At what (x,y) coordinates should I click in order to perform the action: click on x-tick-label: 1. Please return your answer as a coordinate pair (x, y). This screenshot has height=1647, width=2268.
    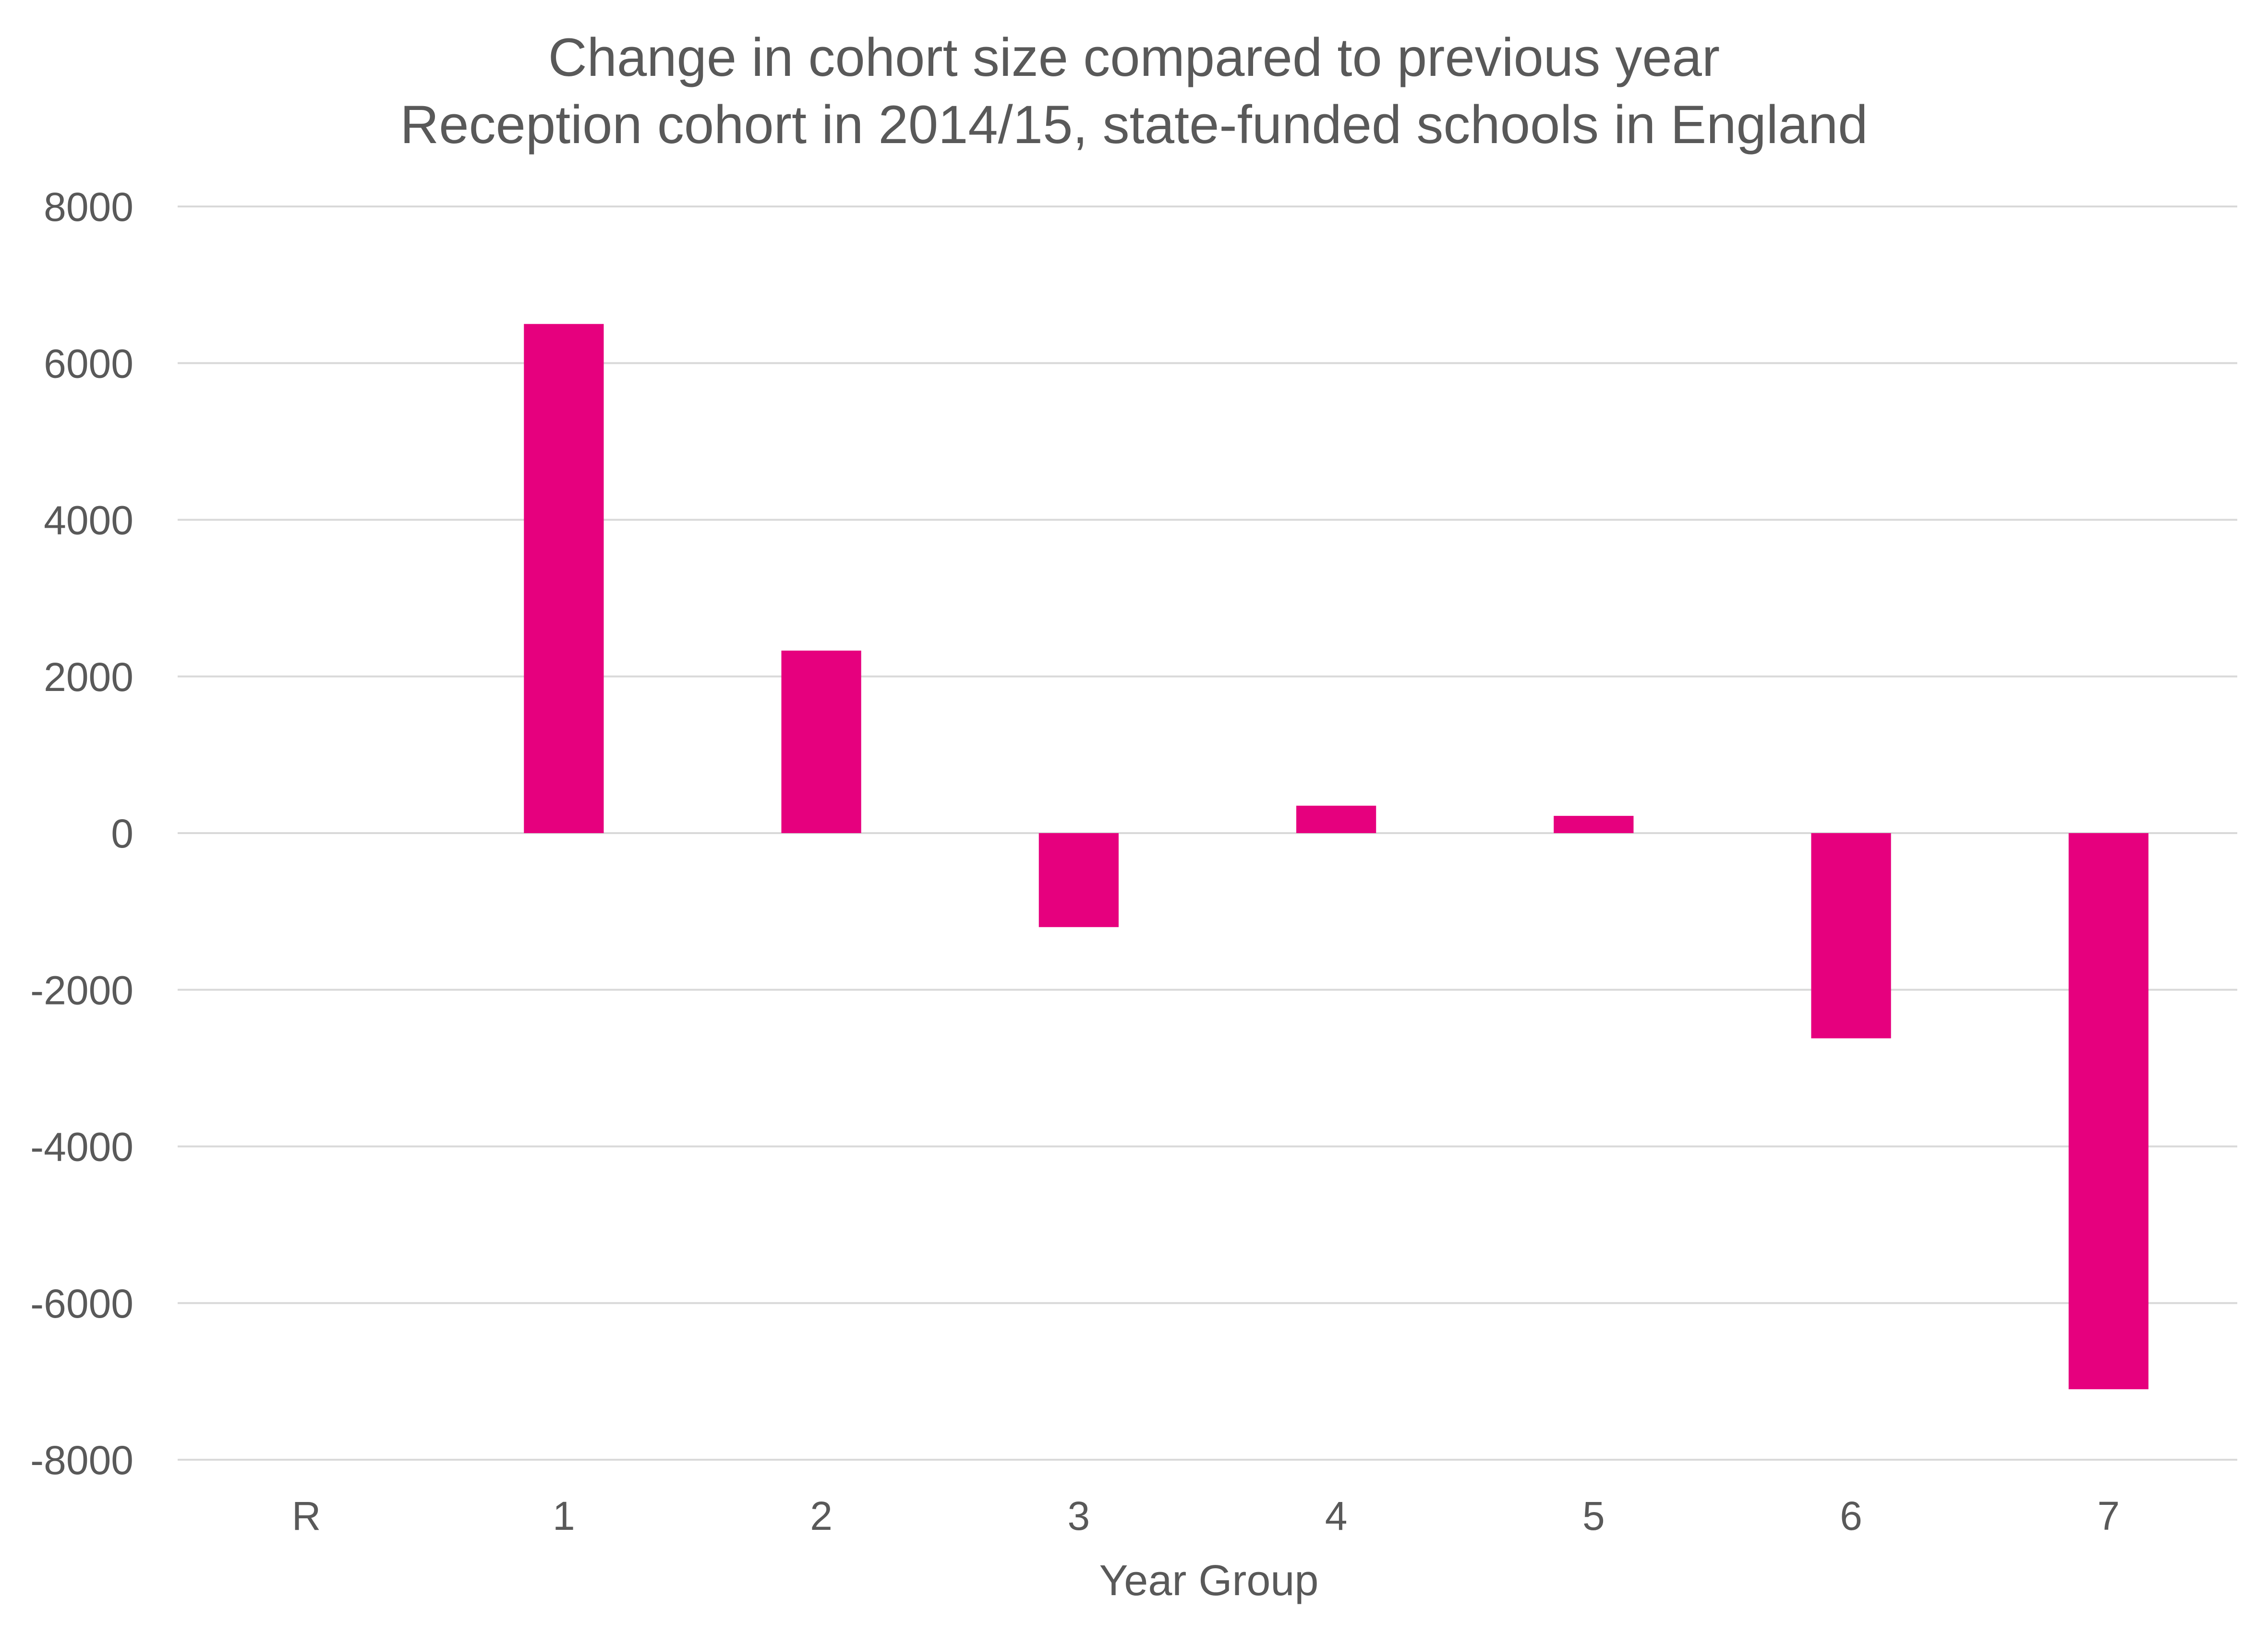
    Looking at the image, I should click on (564, 1515).